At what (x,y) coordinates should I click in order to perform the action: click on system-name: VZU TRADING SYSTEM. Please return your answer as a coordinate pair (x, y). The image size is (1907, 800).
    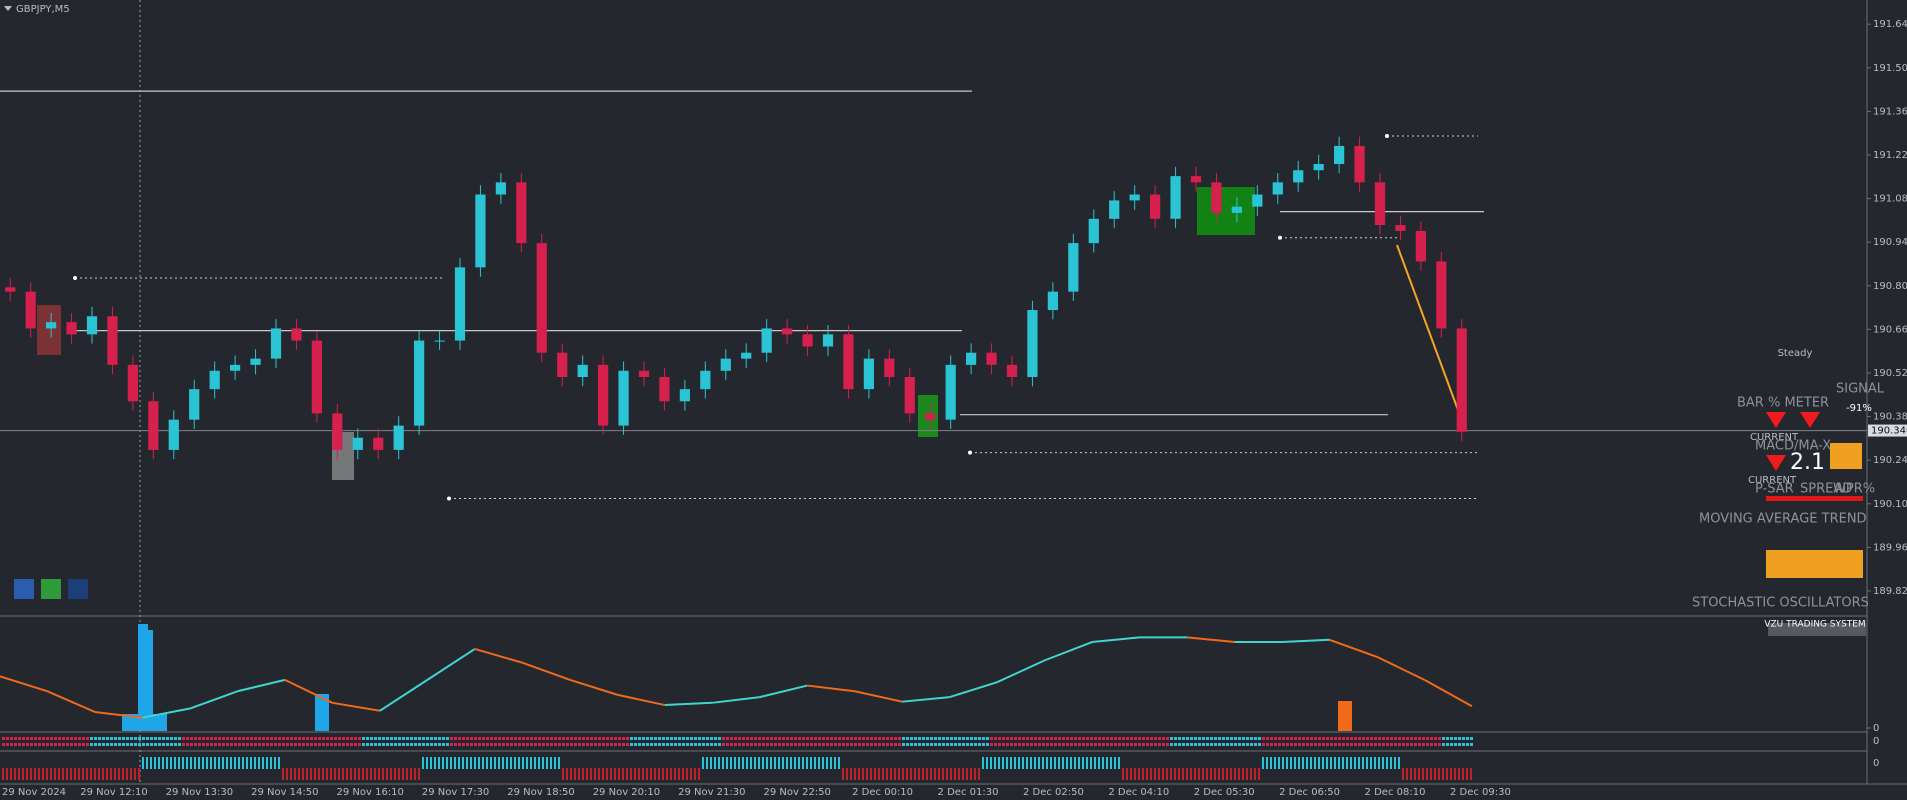
    Looking at the image, I should click on (1814, 625).